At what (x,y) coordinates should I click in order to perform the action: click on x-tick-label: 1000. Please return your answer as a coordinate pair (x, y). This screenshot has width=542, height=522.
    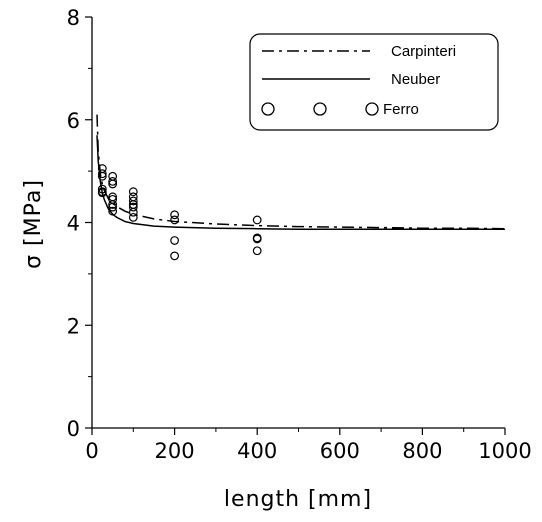
    Looking at the image, I should click on (504, 451).